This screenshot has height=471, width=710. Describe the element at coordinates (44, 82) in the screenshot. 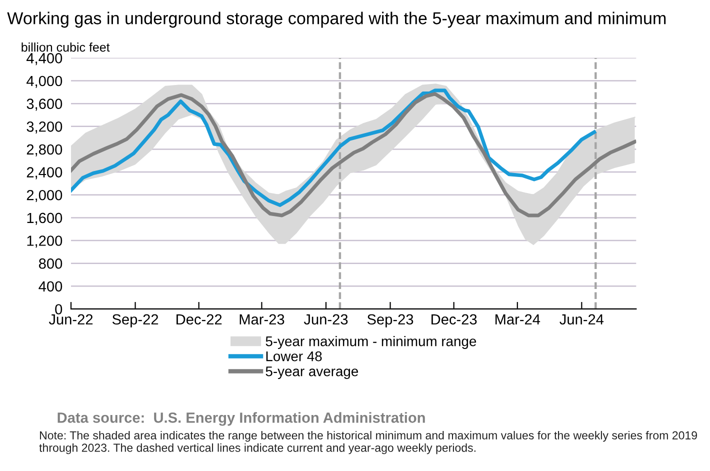

I see `y-tick-label: 4,000` at that location.